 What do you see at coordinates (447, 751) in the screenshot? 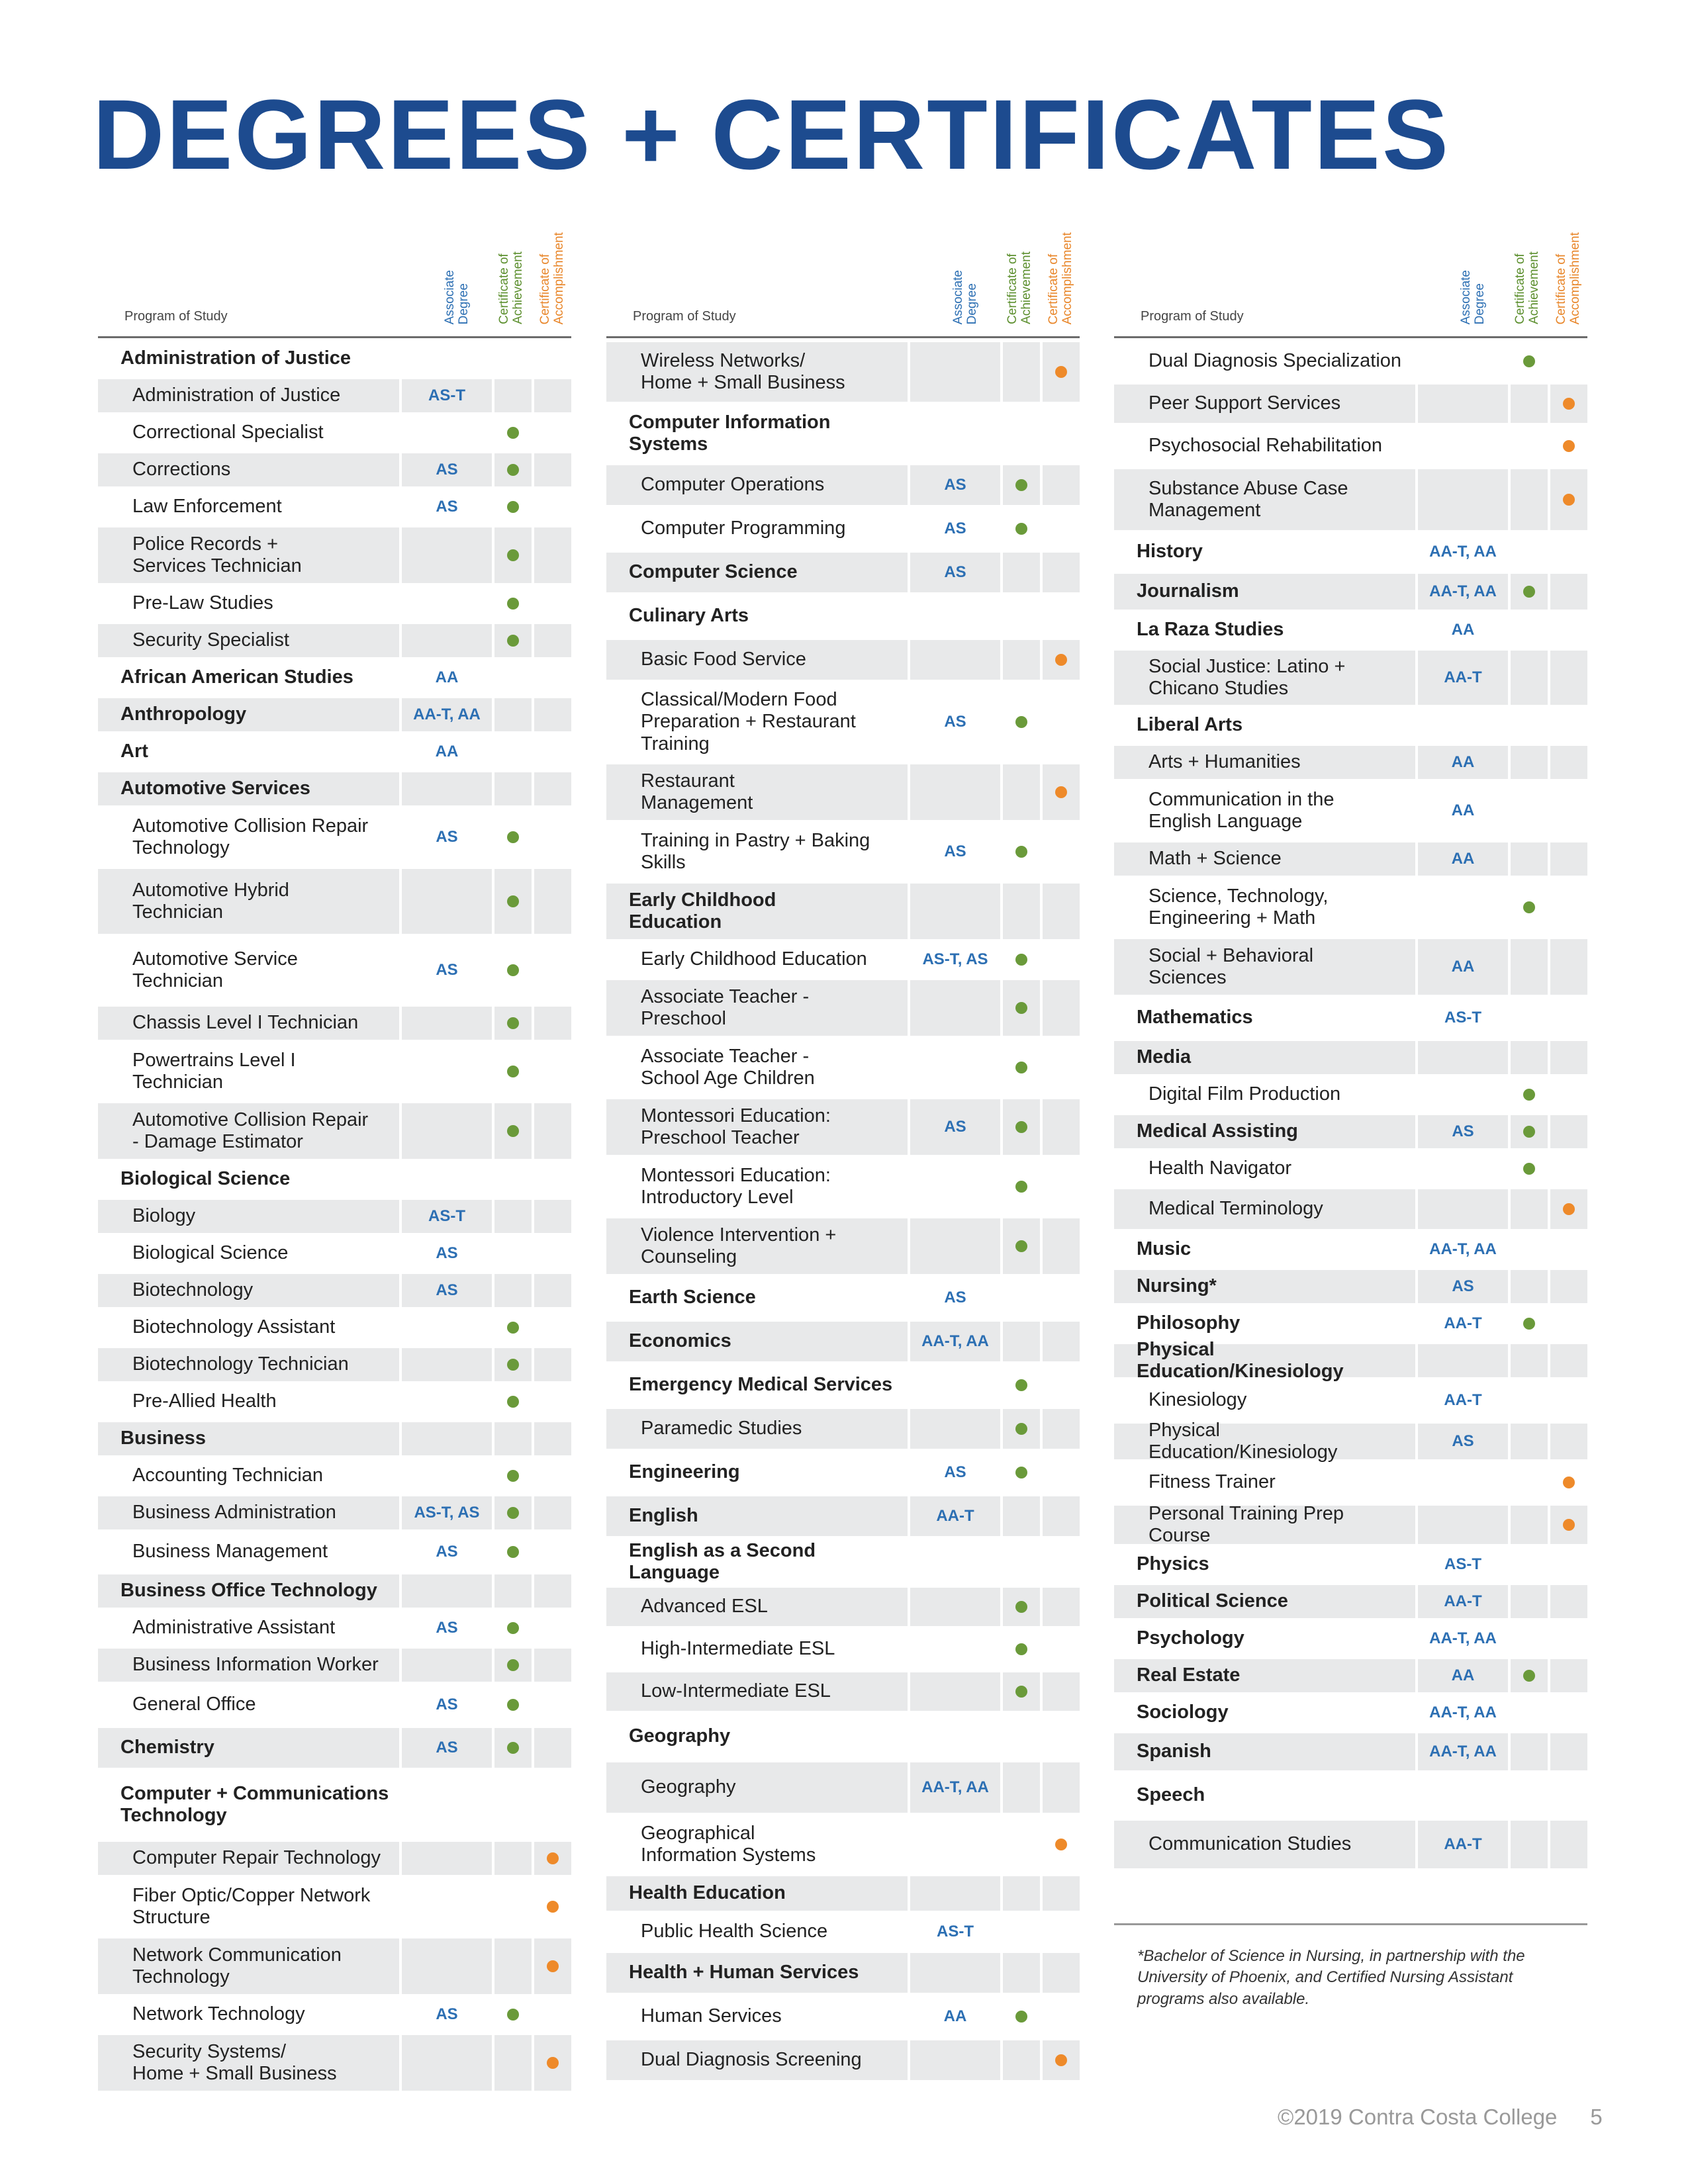
I see `associate-degree-cell: AA` at bounding box center [447, 751].